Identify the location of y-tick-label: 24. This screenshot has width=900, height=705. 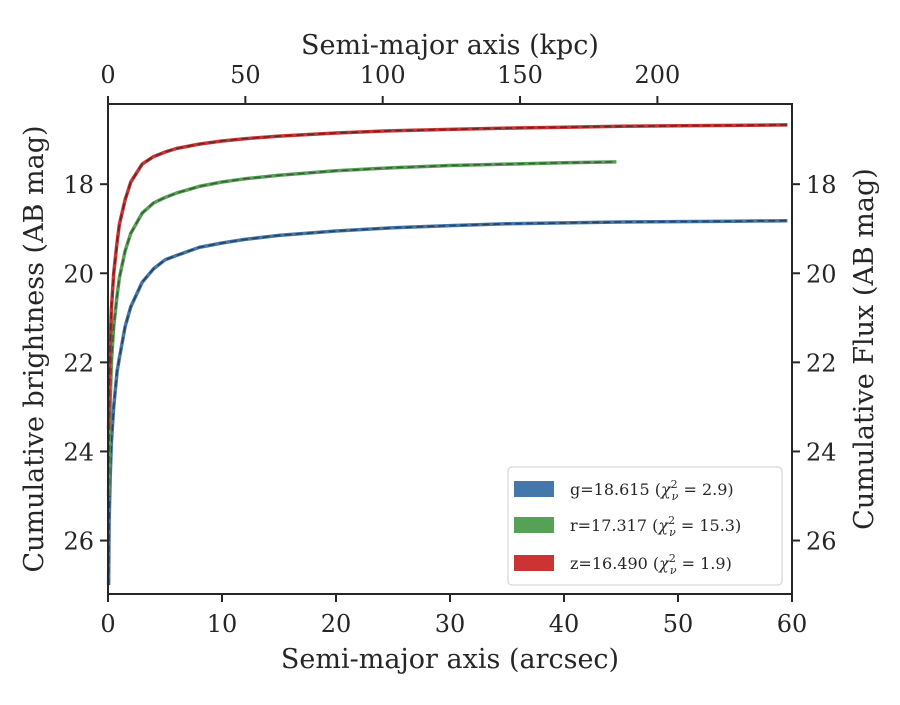
(78, 452).